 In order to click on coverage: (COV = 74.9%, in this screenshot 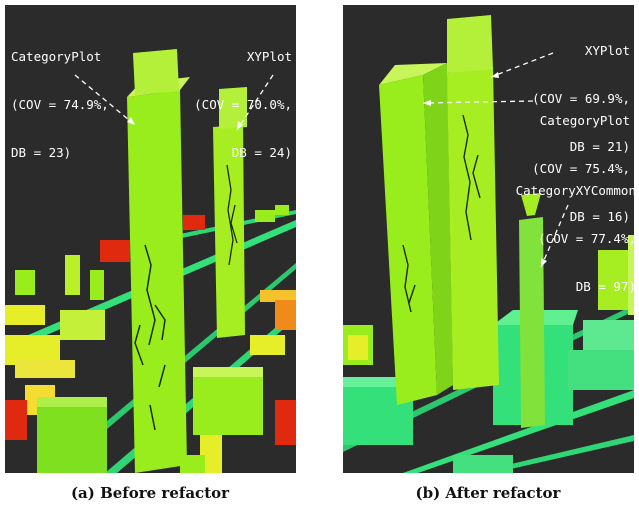, I will do `click(60, 104)`.